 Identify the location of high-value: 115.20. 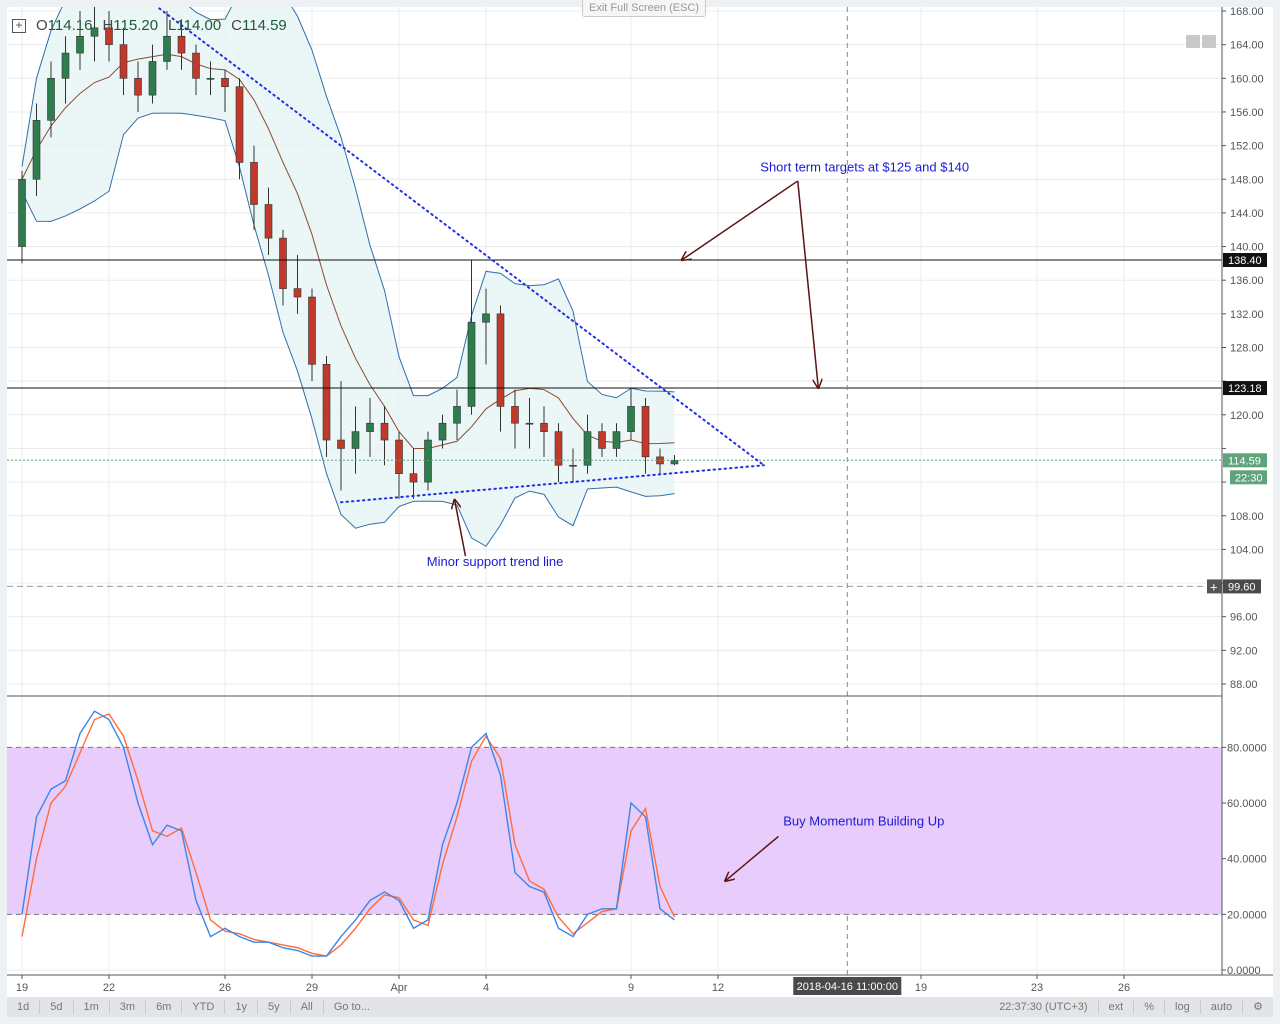
(136, 25).